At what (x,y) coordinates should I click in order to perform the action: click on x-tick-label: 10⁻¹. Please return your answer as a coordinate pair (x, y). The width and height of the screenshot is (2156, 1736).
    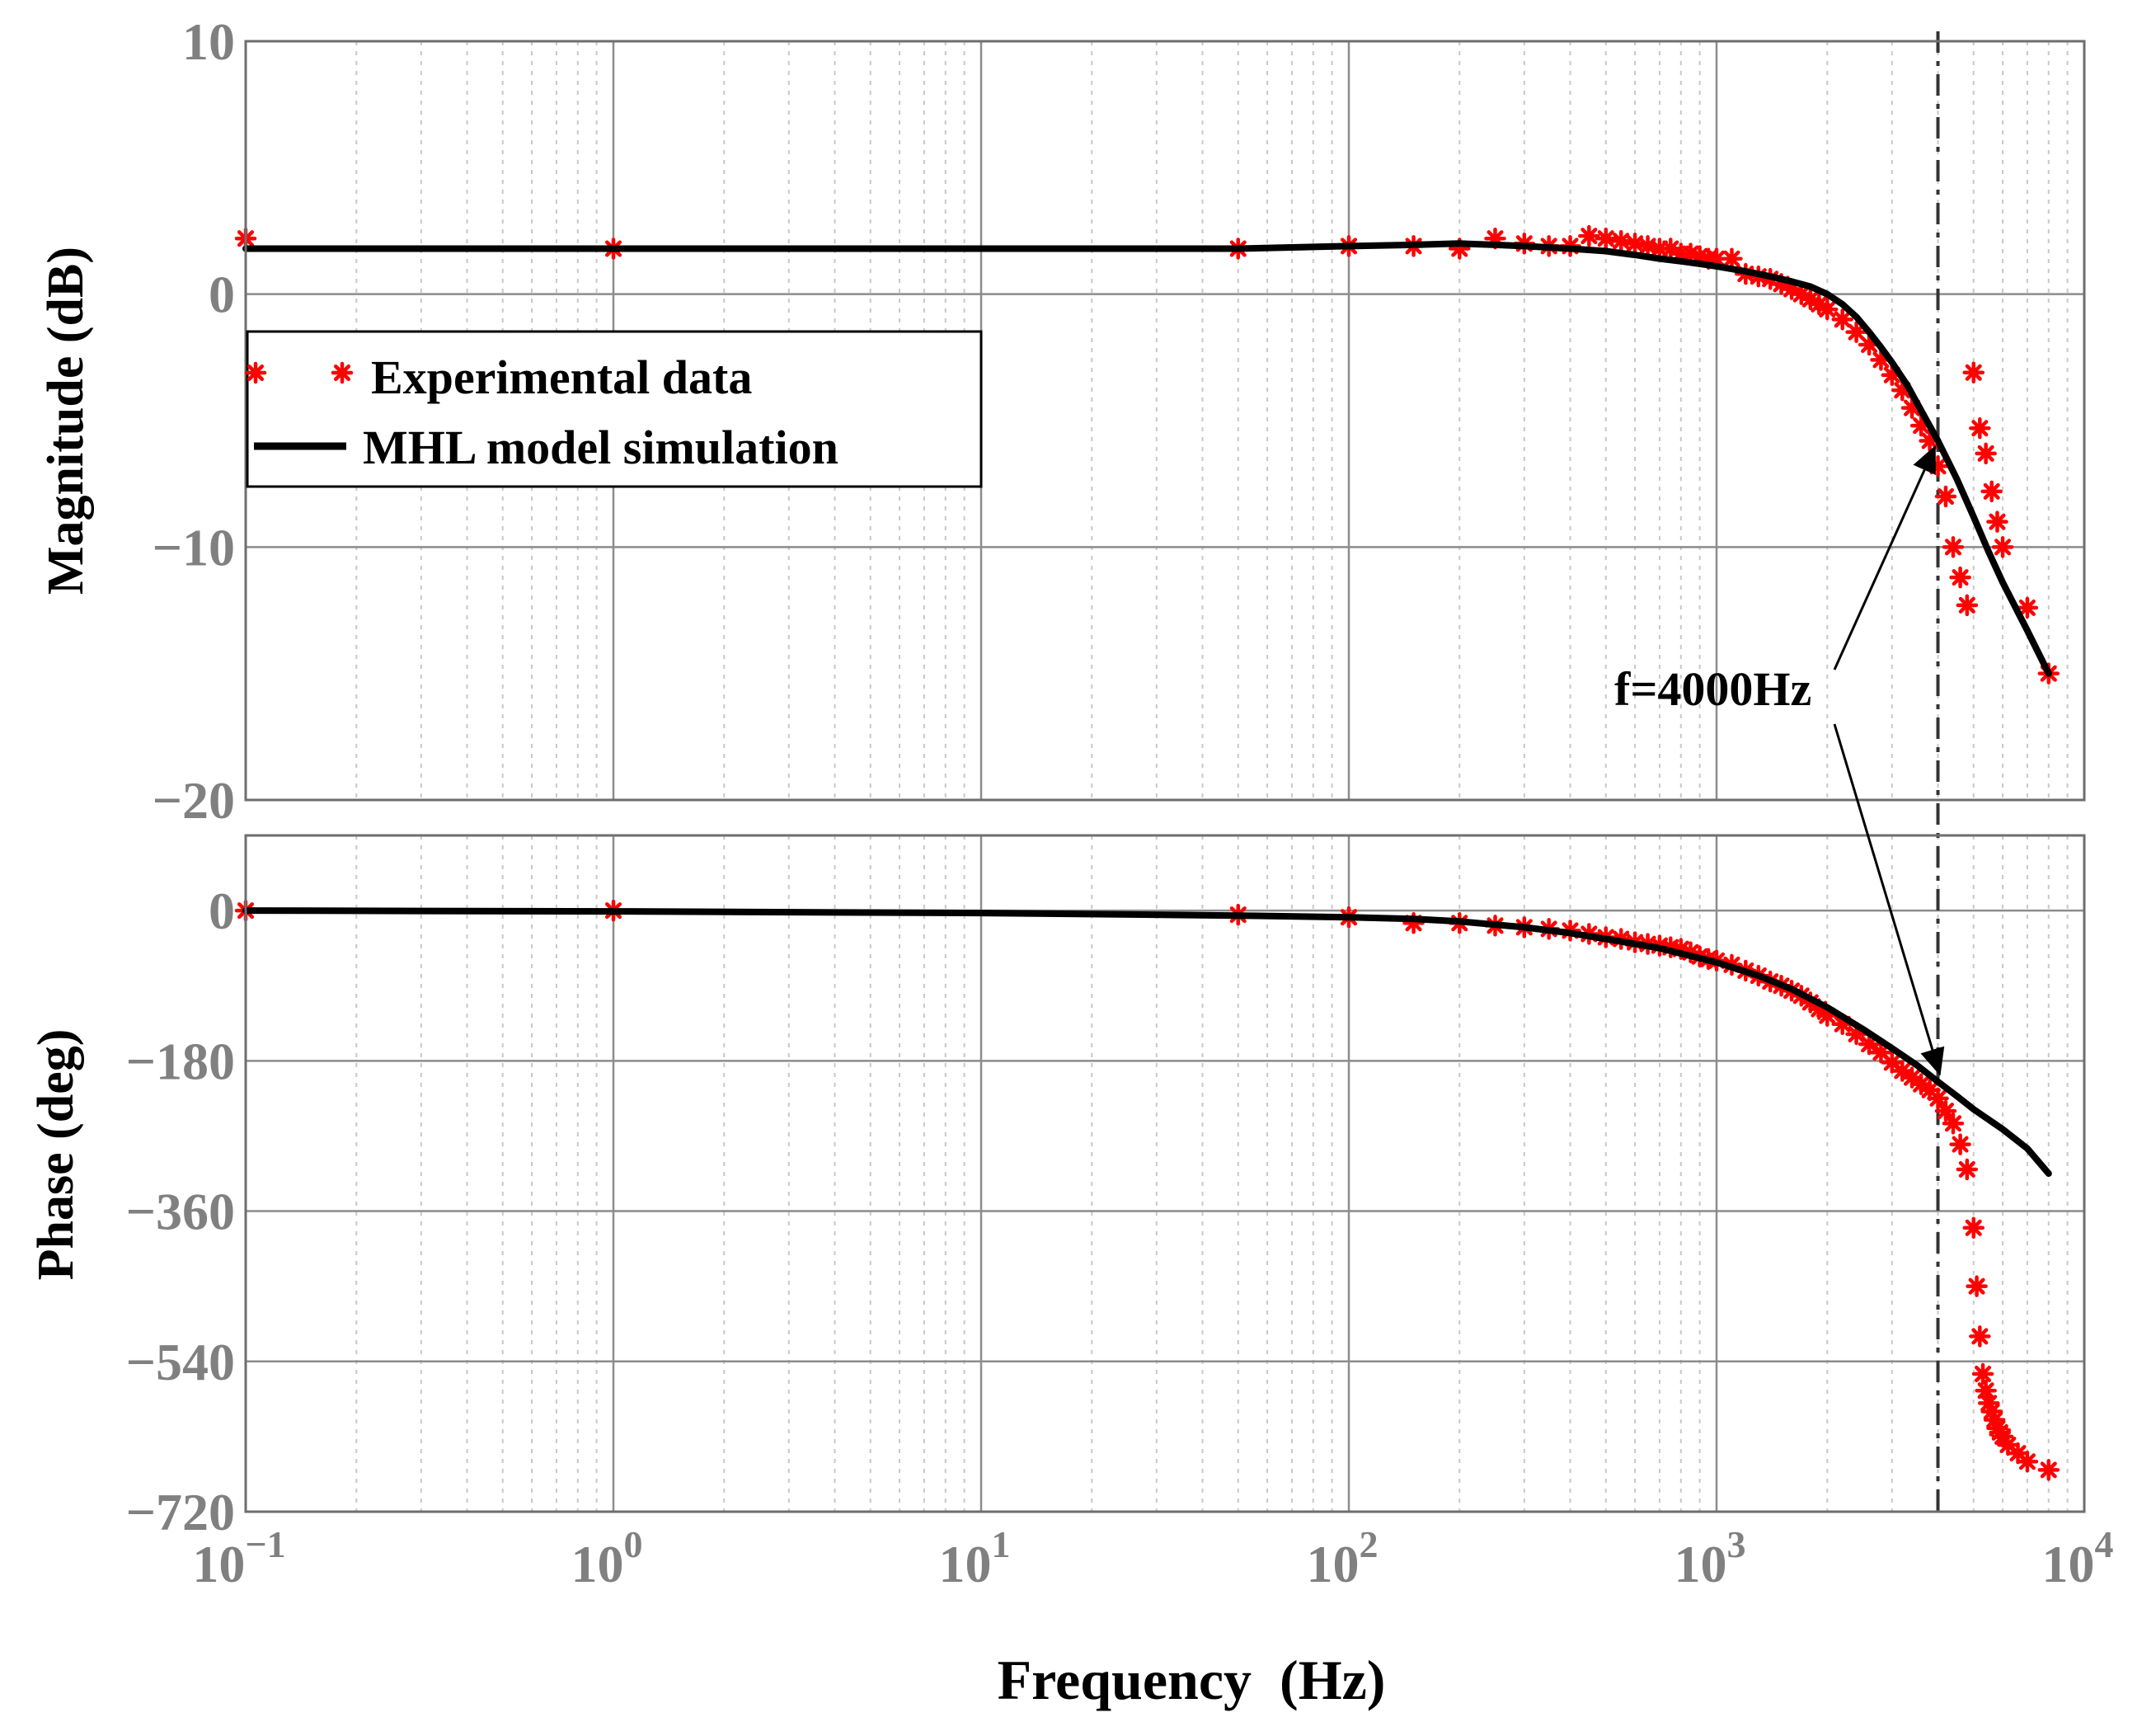
    Looking at the image, I should click on (238, 1558).